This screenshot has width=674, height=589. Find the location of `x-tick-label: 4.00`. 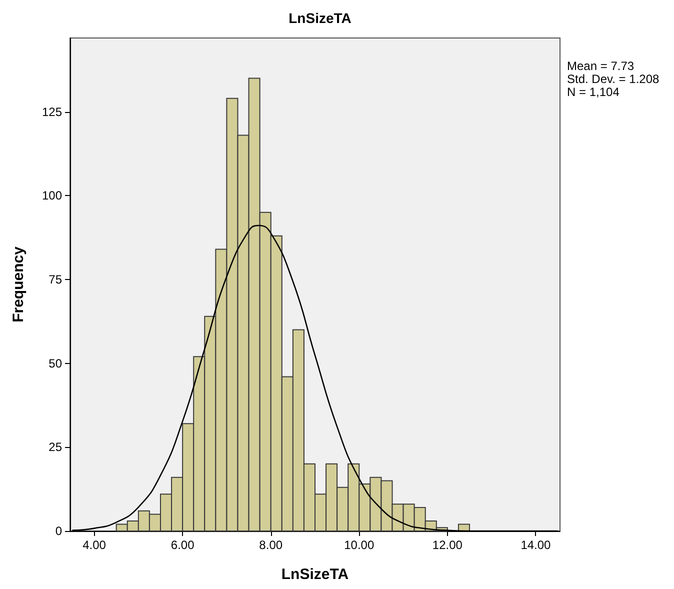

x-tick-label: 4.00 is located at coordinates (94, 545).